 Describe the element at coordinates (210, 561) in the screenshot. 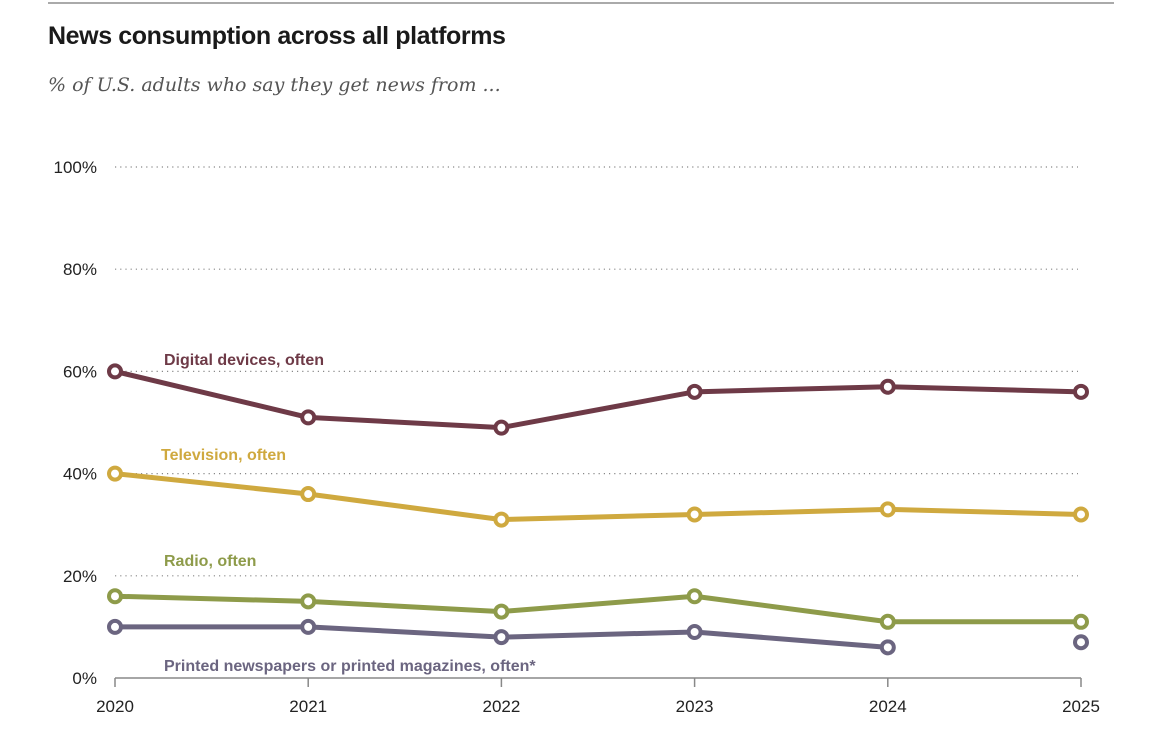

I see `series-label-radio: Radio, often` at that location.